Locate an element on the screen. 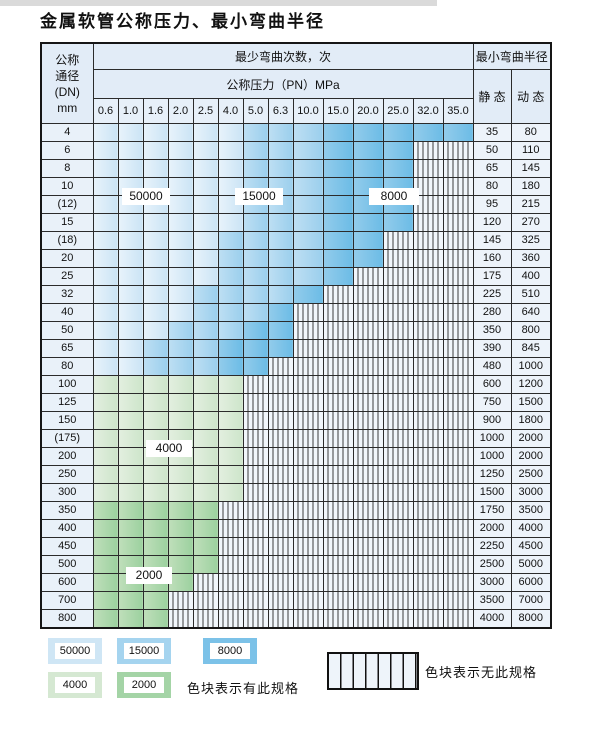 The image size is (600, 743). dn-cell: 500 is located at coordinates (67, 564).